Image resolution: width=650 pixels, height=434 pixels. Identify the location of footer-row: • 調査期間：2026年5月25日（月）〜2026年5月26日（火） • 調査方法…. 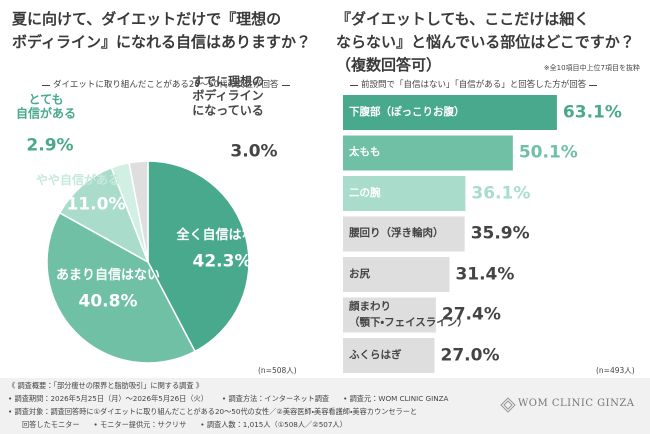
(228, 399).